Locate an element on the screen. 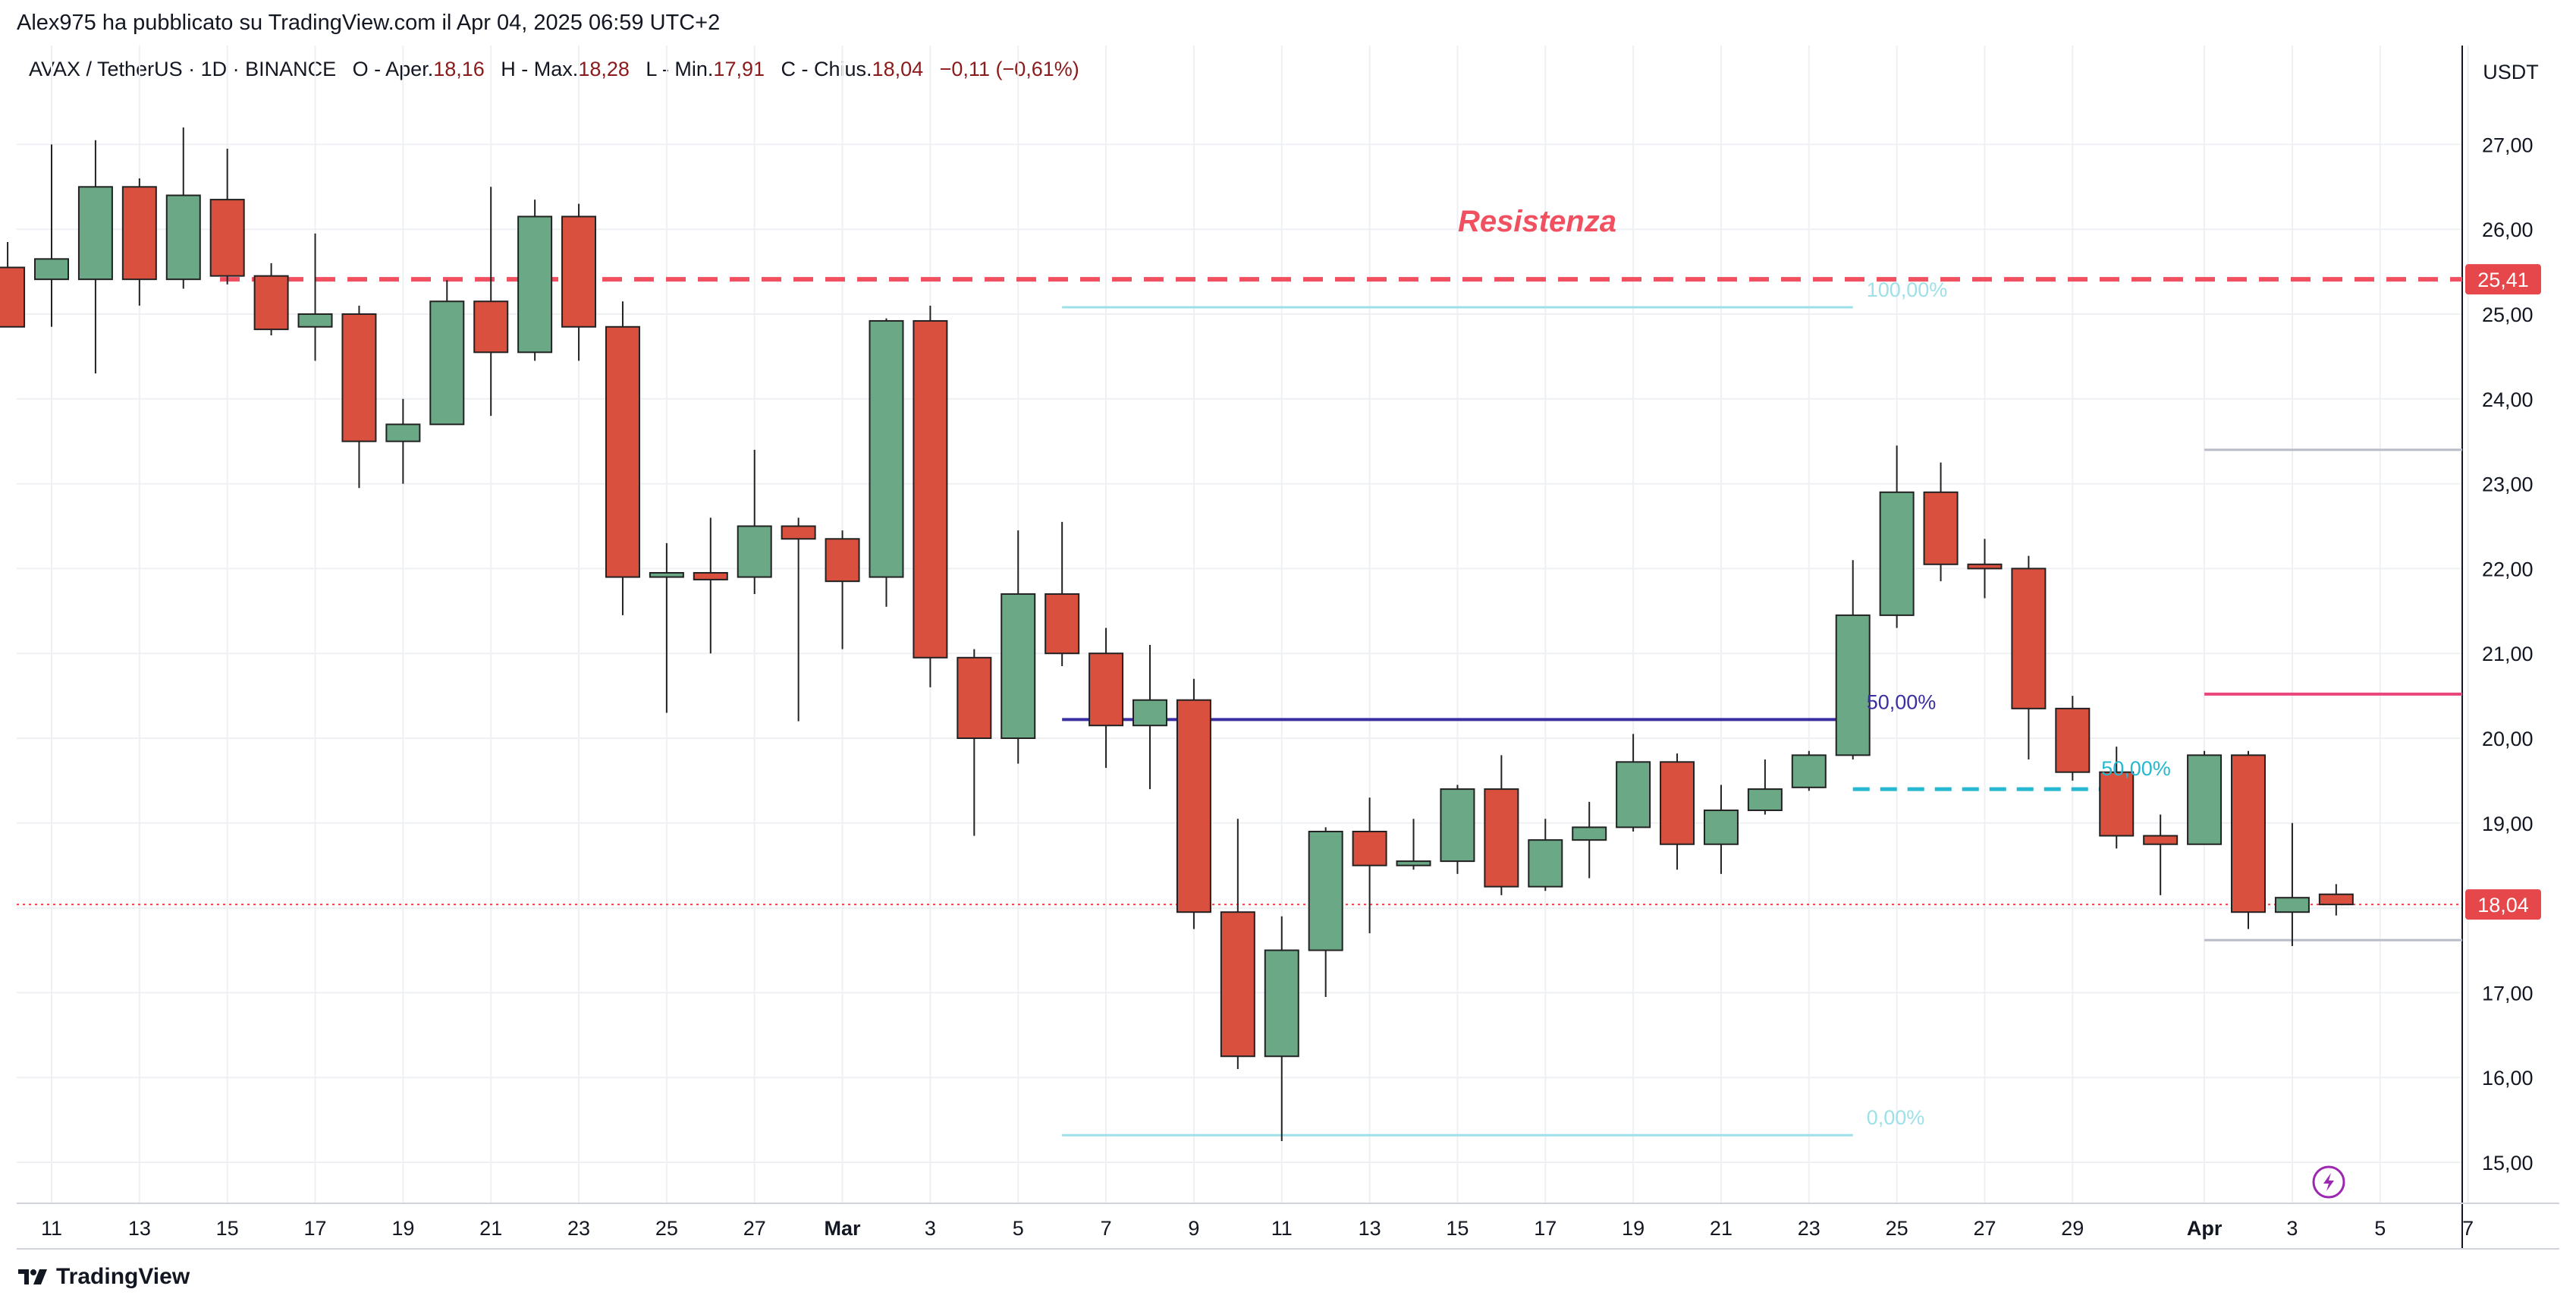 The image size is (2576, 1308). low-value: 17,91 is located at coordinates (739, 69).